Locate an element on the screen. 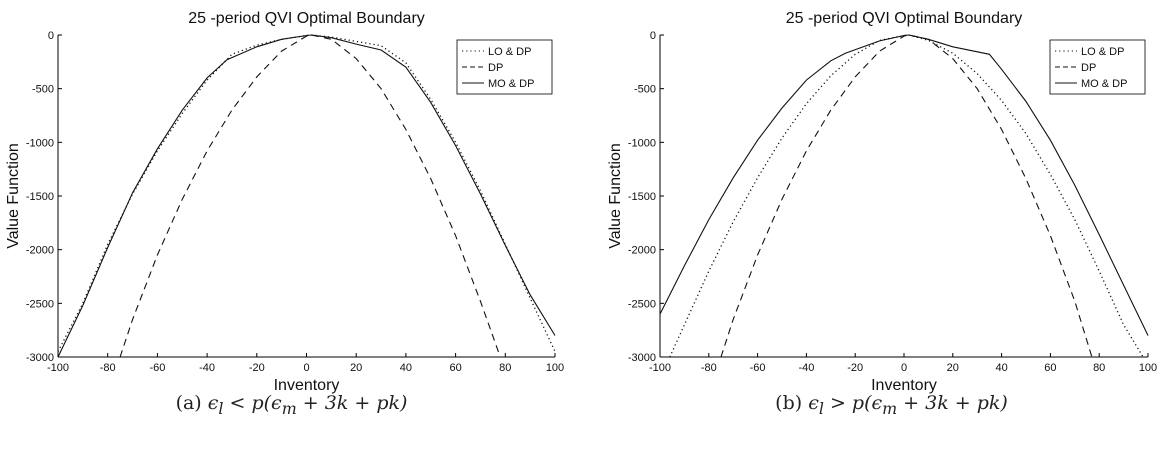 Image resolution: width=1167 pixels, height=450 pixels. caption-b: (b) ϵl > p(ϵm + 3k + pk) is located at coordinates (883, 405).